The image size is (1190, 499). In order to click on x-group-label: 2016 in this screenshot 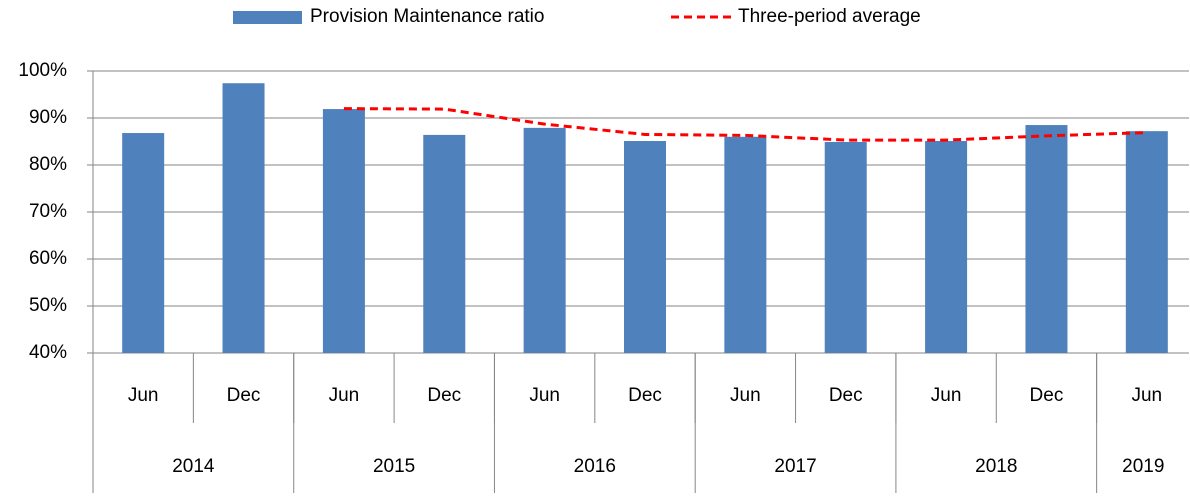, I will do `click(595, 466)`.